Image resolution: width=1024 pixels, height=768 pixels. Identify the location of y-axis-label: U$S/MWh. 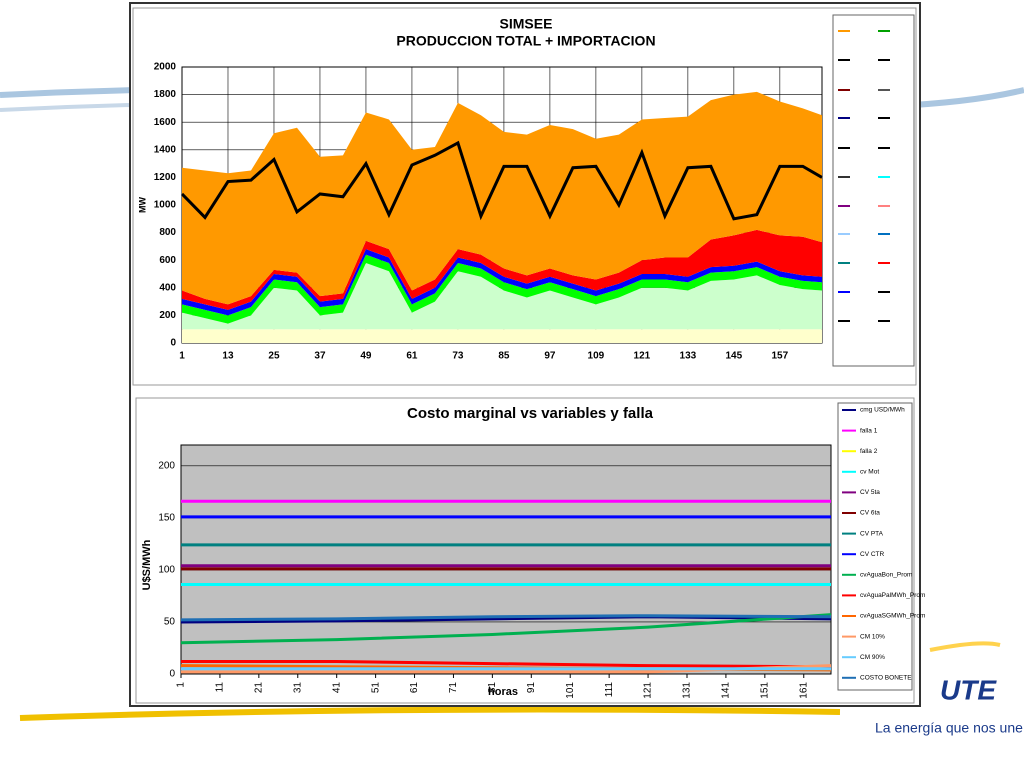
(147, 564).